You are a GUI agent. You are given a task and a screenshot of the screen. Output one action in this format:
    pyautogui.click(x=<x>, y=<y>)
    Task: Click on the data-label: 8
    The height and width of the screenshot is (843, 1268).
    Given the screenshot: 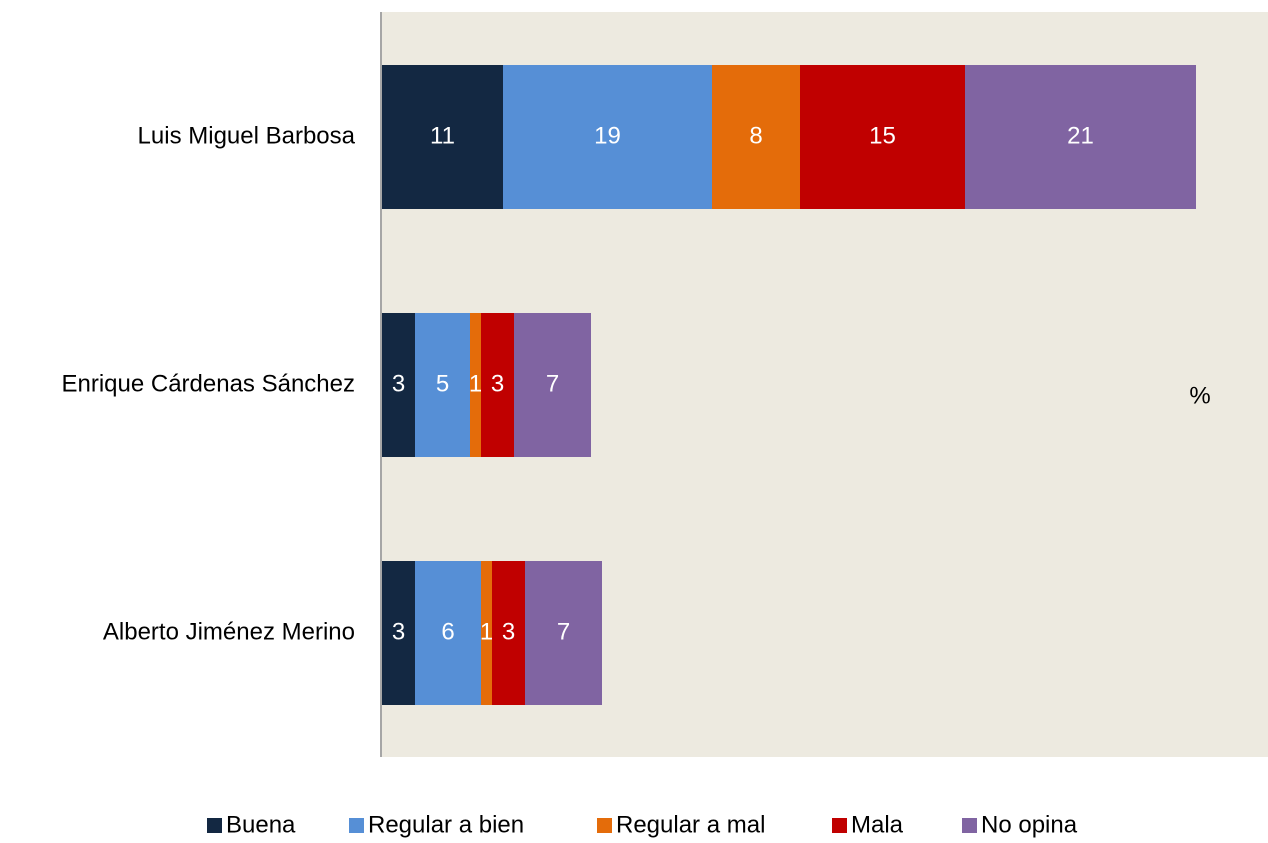 What is the action you would take?
    pyautogui.click(x=755, y=135)
    